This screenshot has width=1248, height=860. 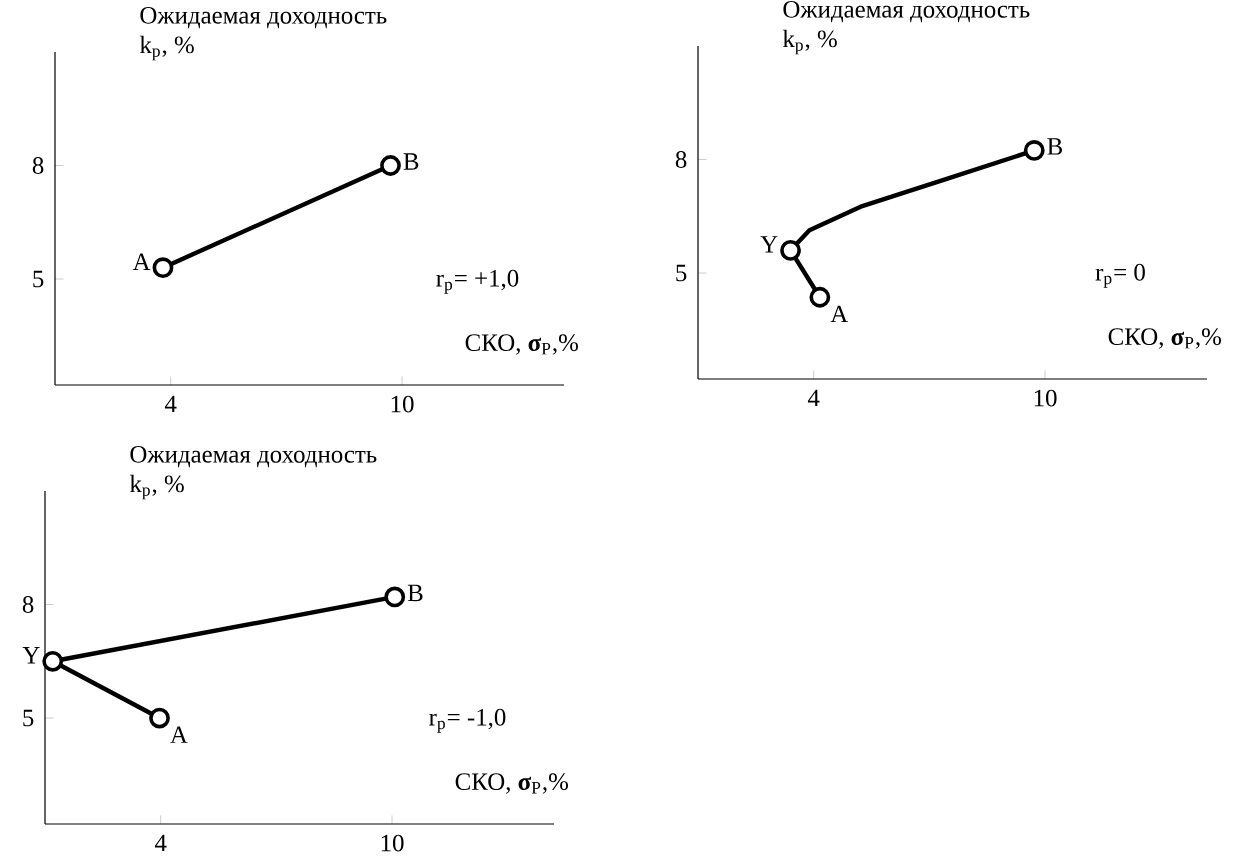 I want to click on annotation: r$_{p}$= +1,0, so click(x=477, y=281).